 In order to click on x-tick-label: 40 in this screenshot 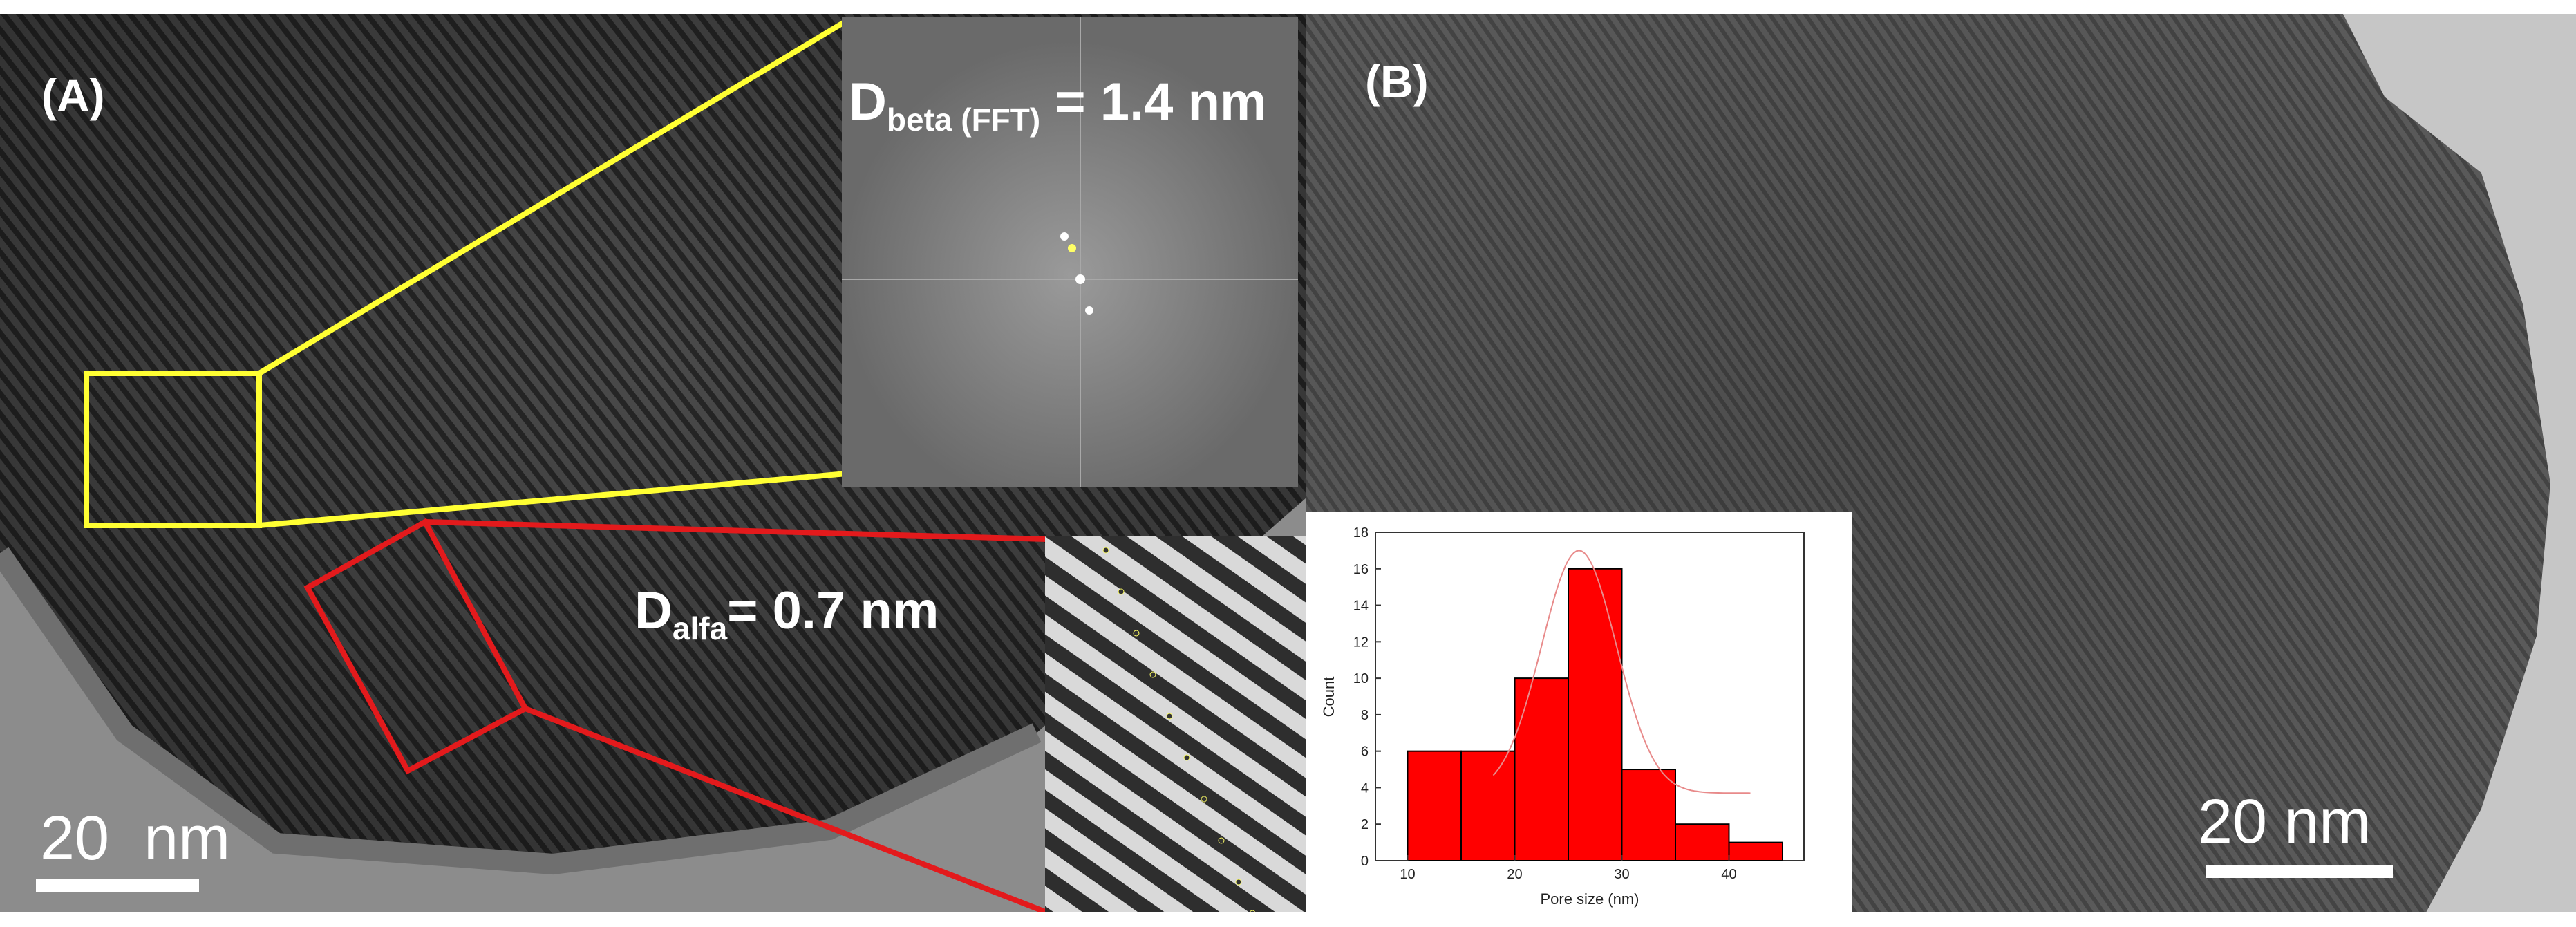, I will do `click(1728, 874)`.